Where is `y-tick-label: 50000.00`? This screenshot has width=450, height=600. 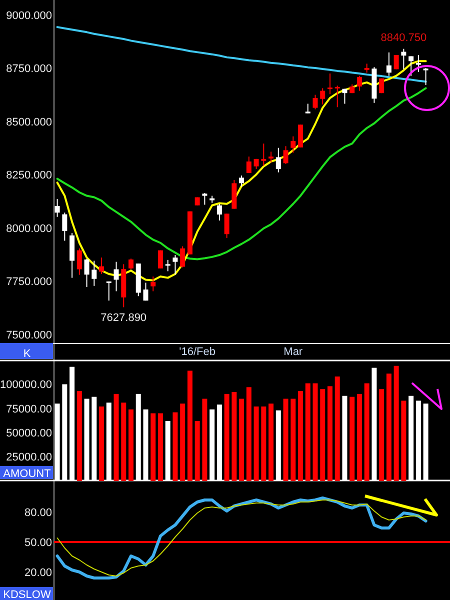
y-tick-label: 50000.00 is located at coordinates (29, 433).